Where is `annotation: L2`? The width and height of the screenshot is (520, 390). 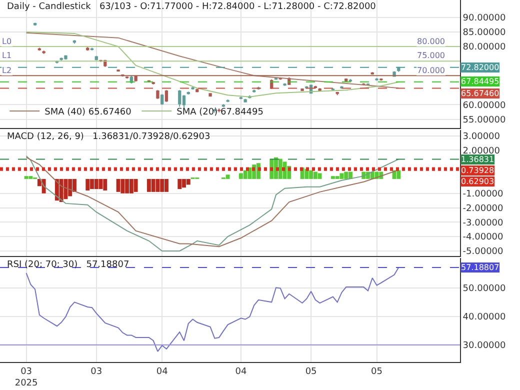
annotation: L2 is located at coordinates (7, 70).